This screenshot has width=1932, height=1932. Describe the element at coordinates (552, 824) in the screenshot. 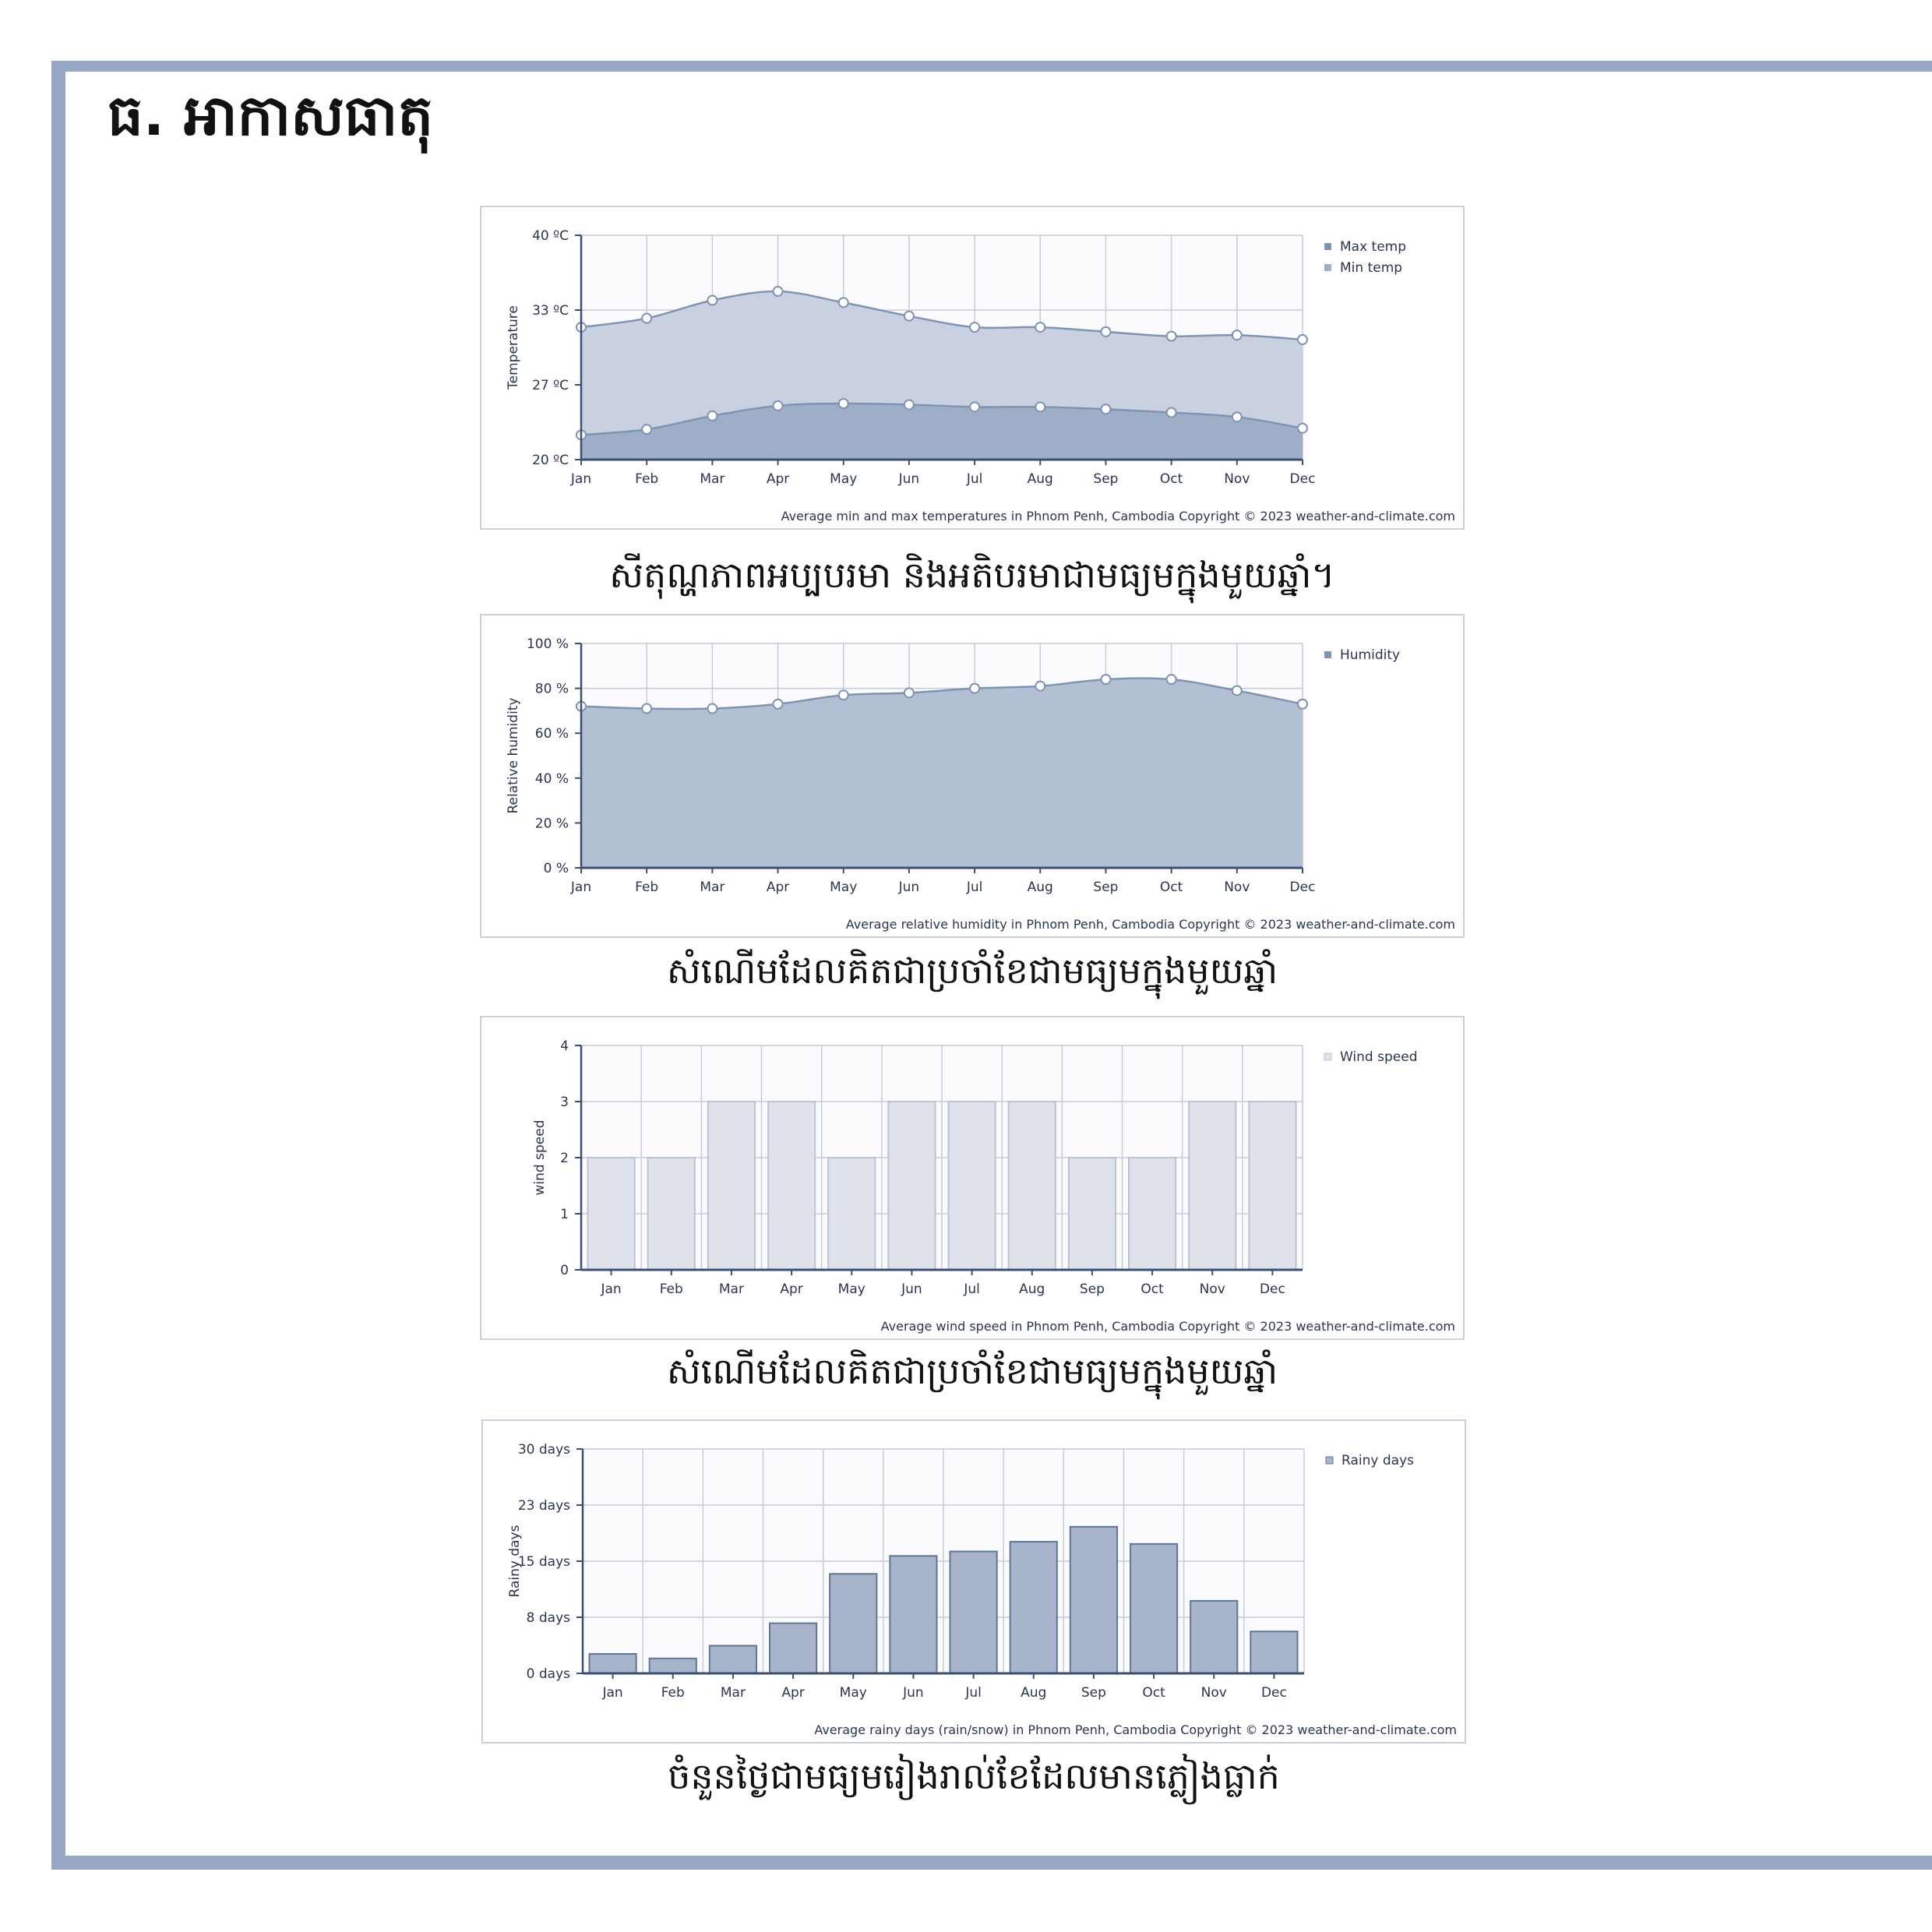

I see `y-tick-label: 20 %` at that location.